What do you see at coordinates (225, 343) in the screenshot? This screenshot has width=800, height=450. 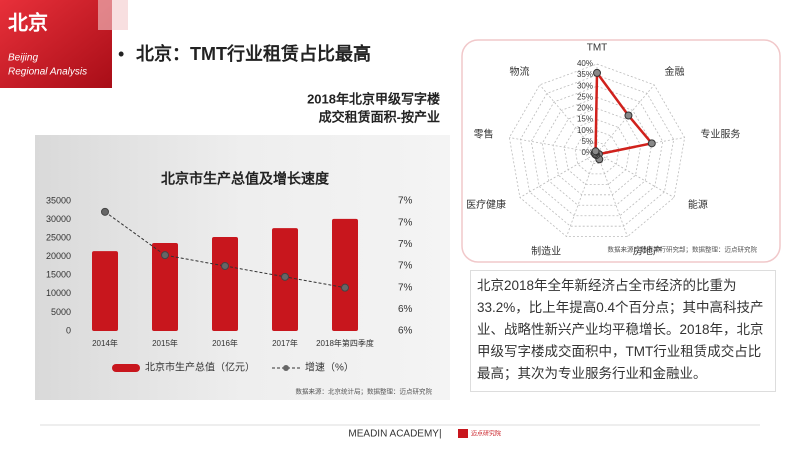 I see `x-tick-label: 2016年` at bounding box center [225, 343].